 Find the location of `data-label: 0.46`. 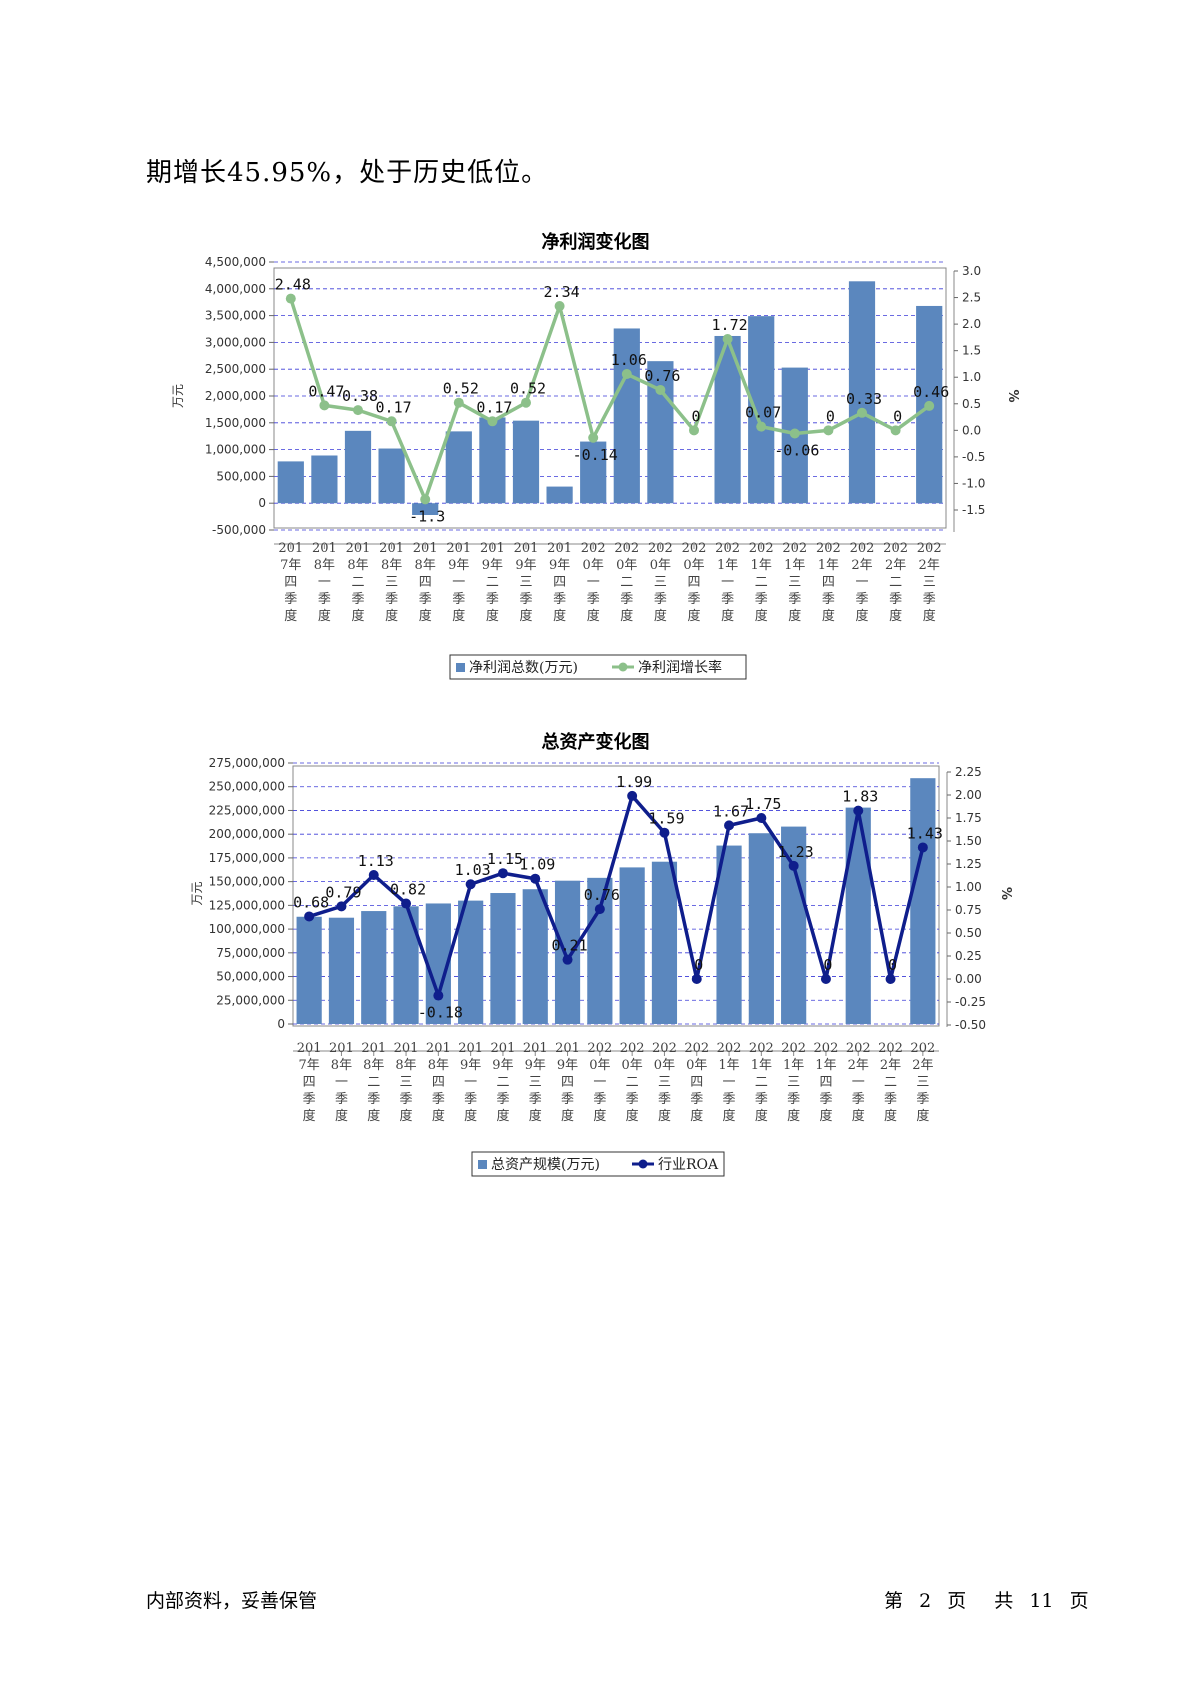

data-label: 0.46 is located at coordinates (931, 392).